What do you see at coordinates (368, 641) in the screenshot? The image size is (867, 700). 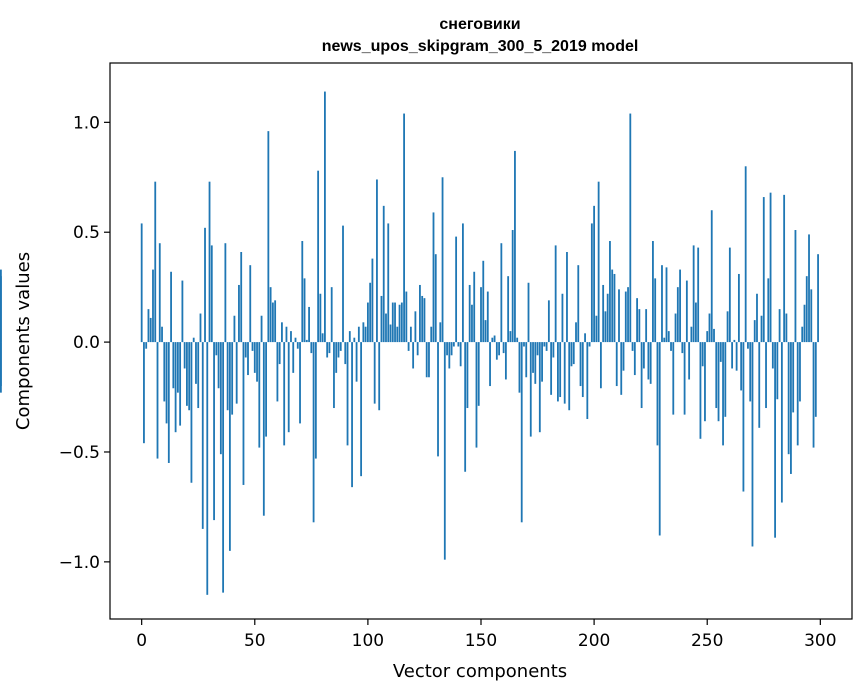 I see `x-tick-label: 100` at bounding box center [368, 641].